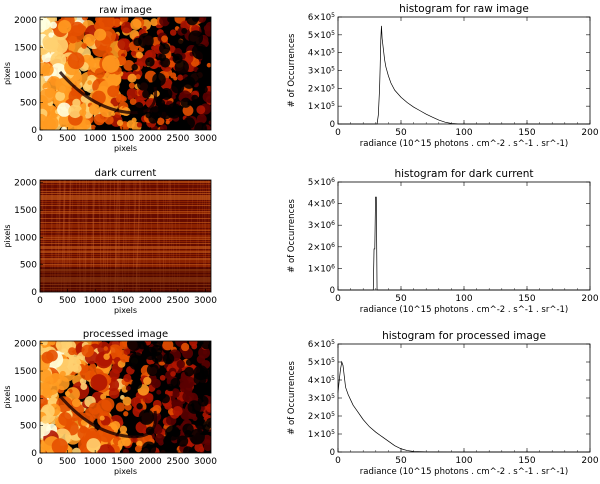 The width and height of the screenshot is (600, 484). Describe the element at coordinates (7, 73) in the screenshot. I see `y-axis-label: pixels` at that location.